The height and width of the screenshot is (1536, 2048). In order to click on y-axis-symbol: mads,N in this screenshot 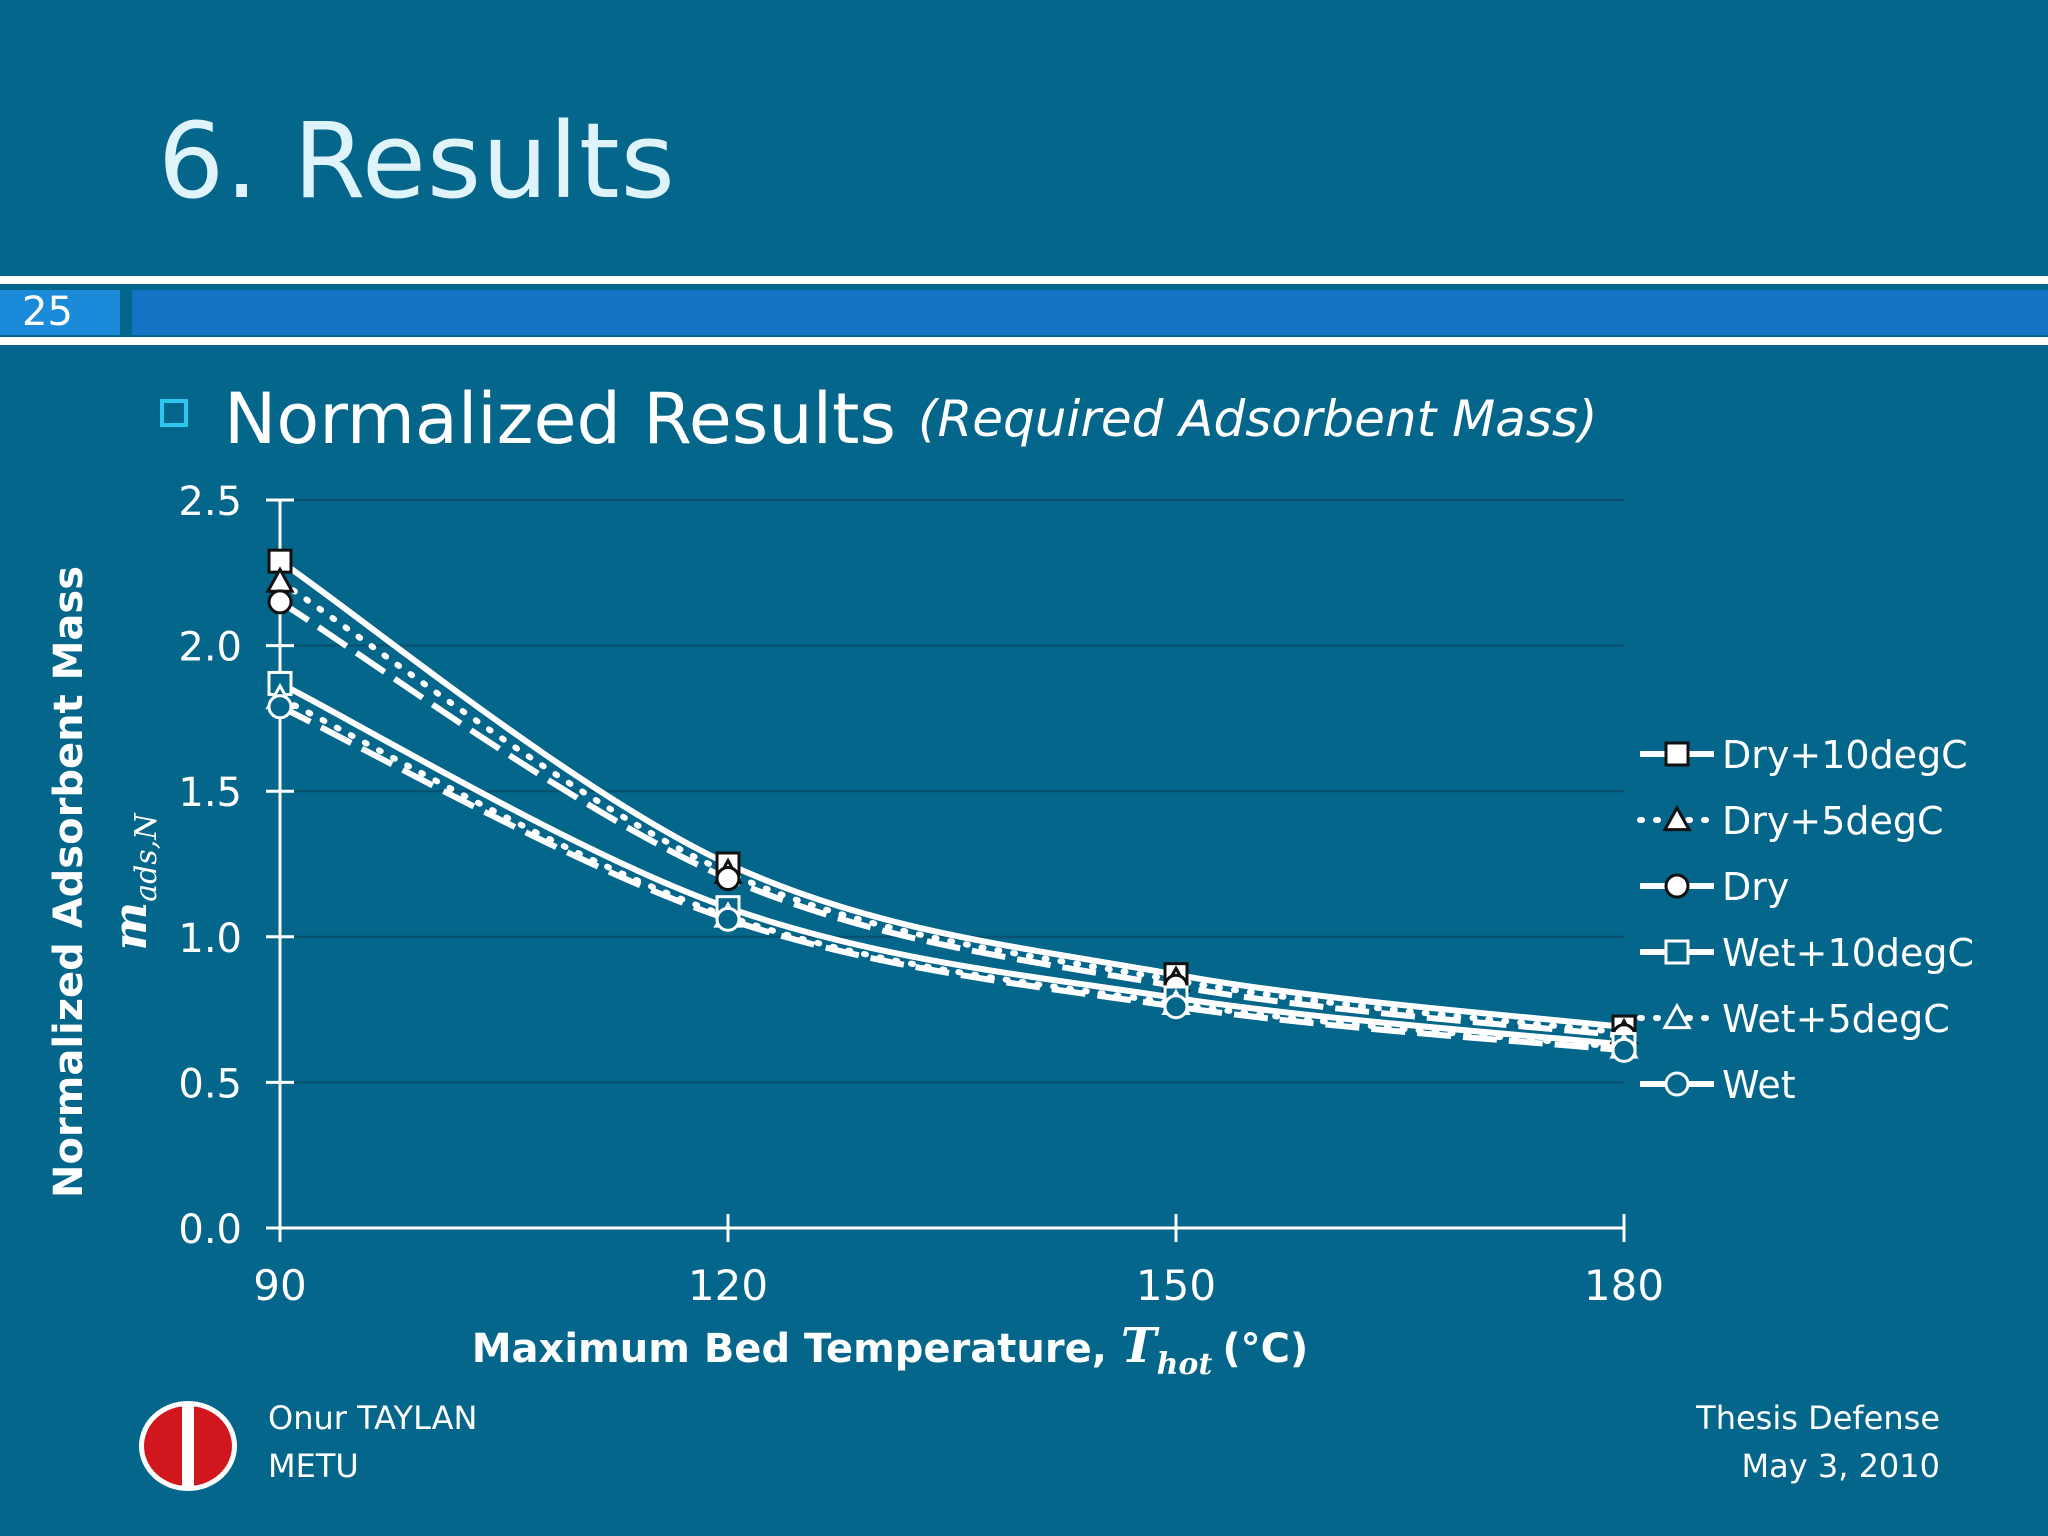, I will do `click(133, 881)`.